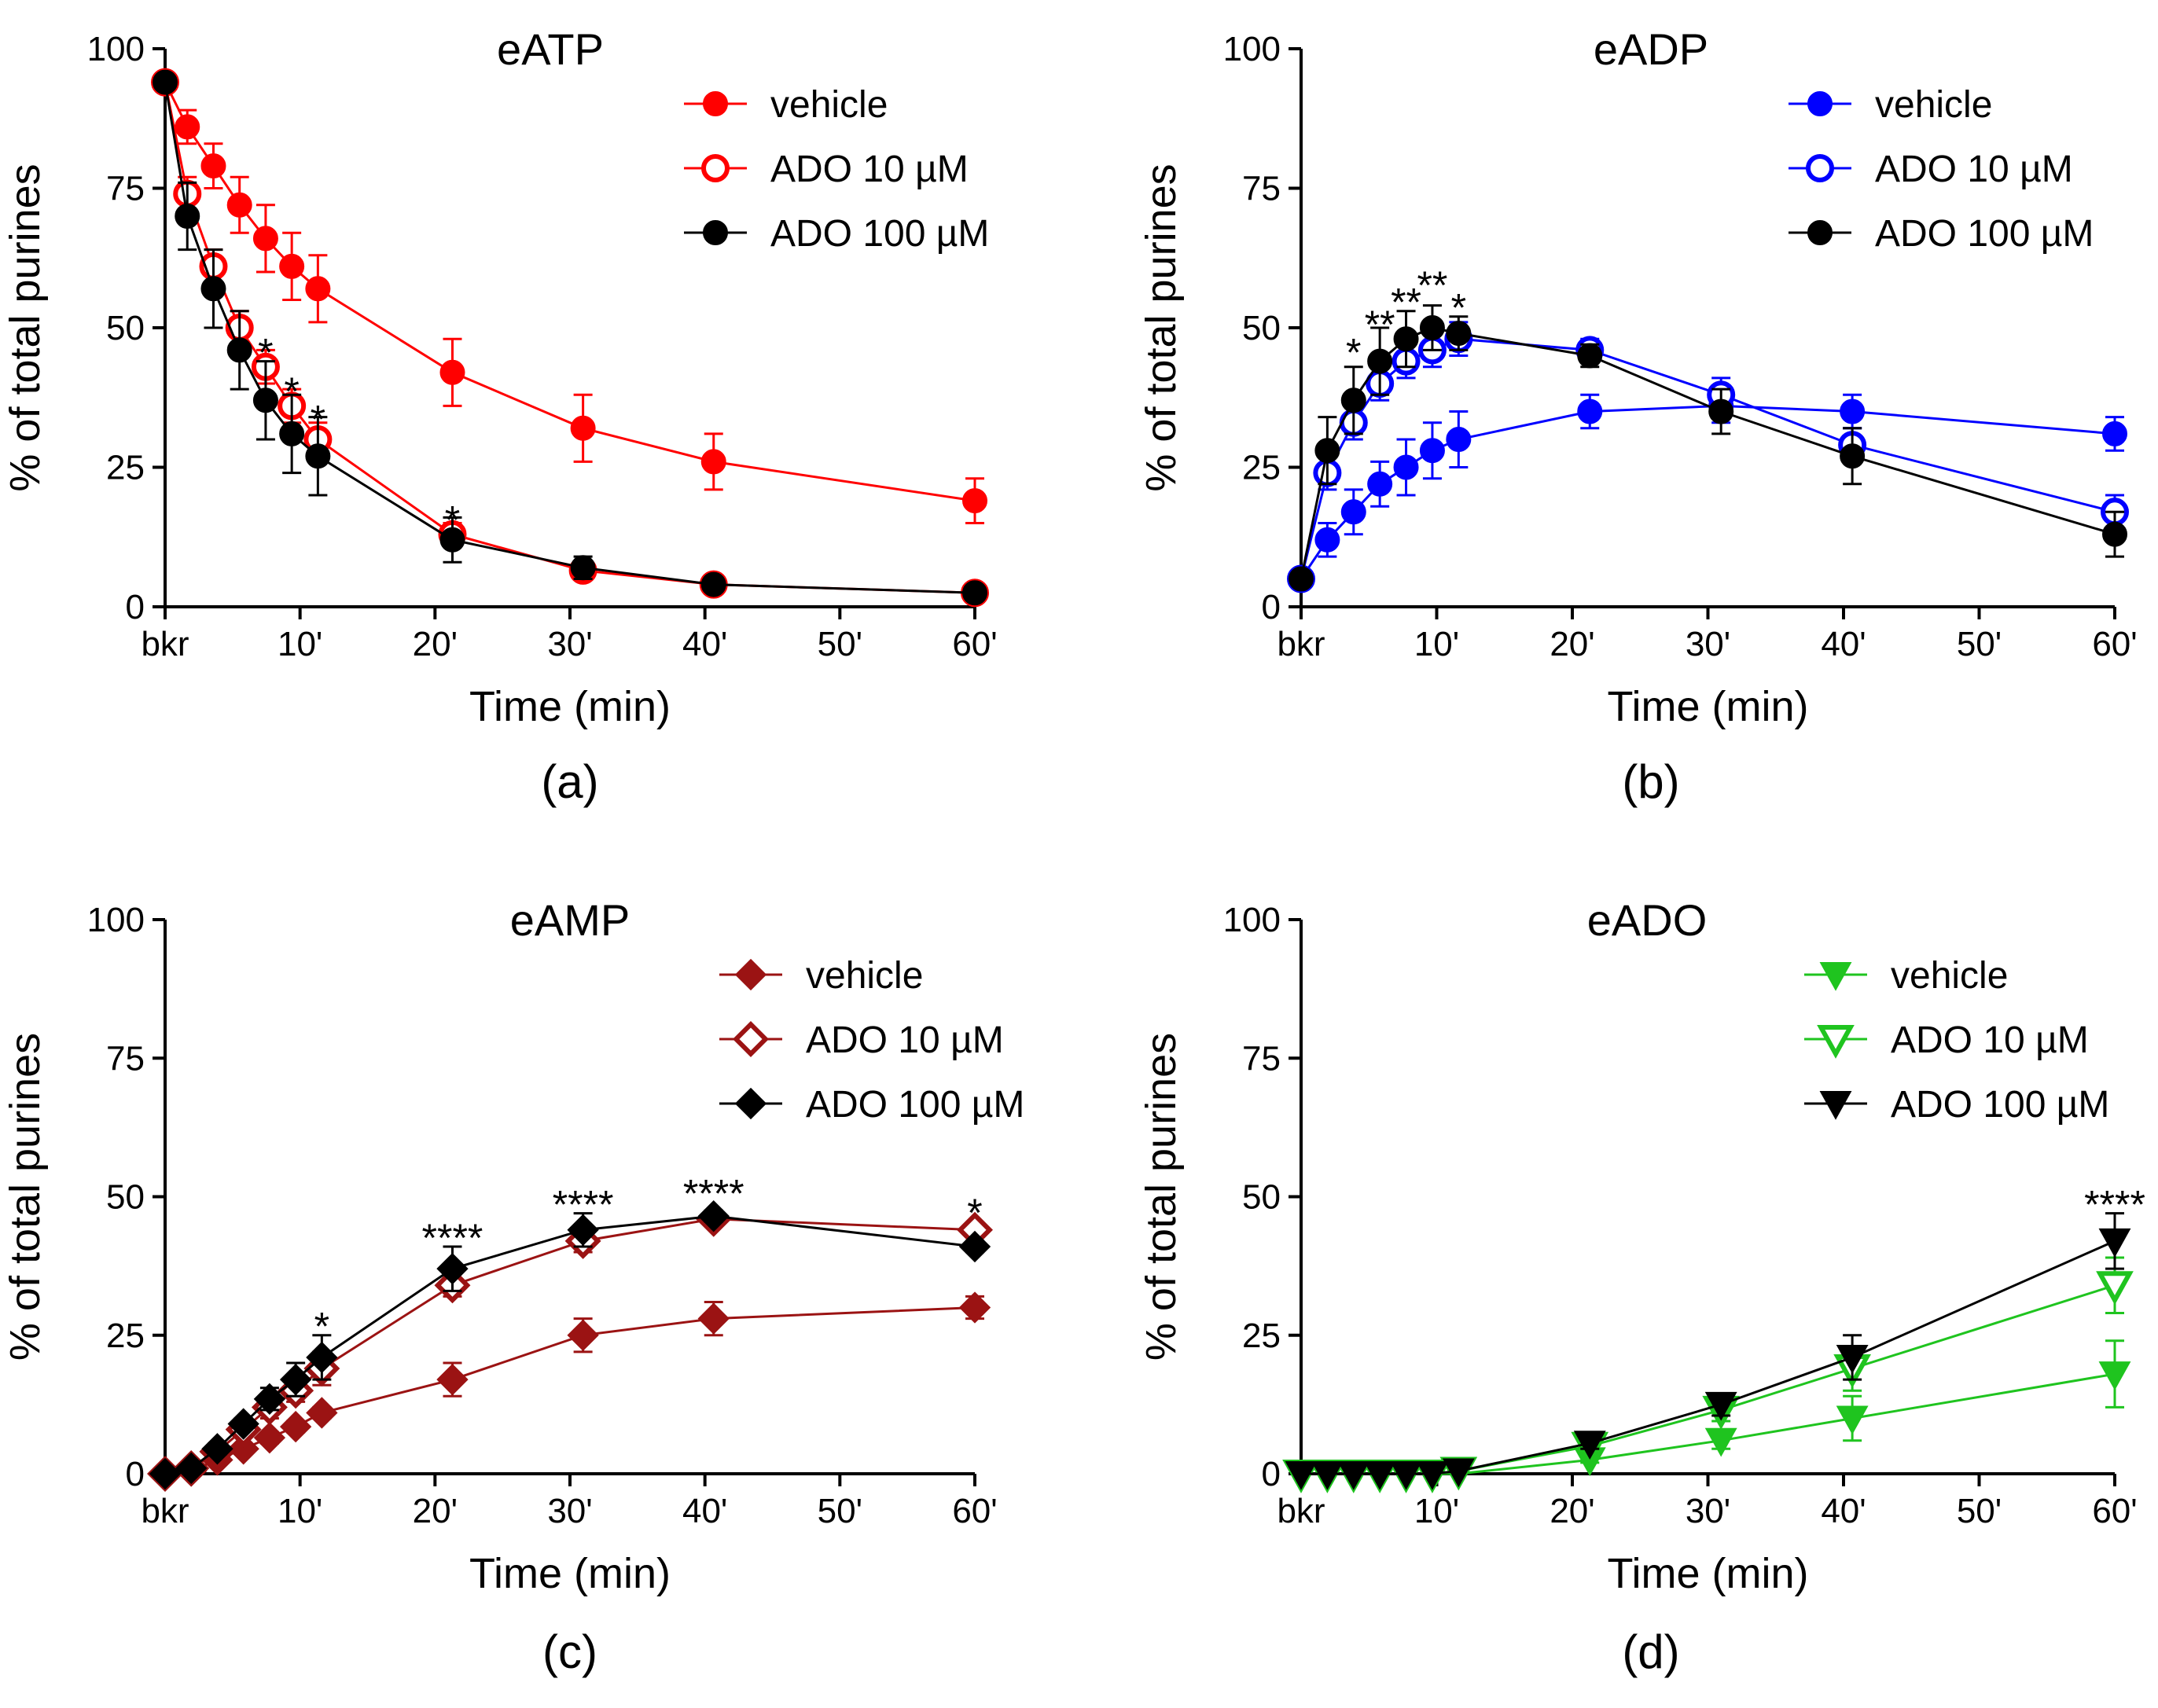  I want to click on significance-label: **, so click(1406, 303).